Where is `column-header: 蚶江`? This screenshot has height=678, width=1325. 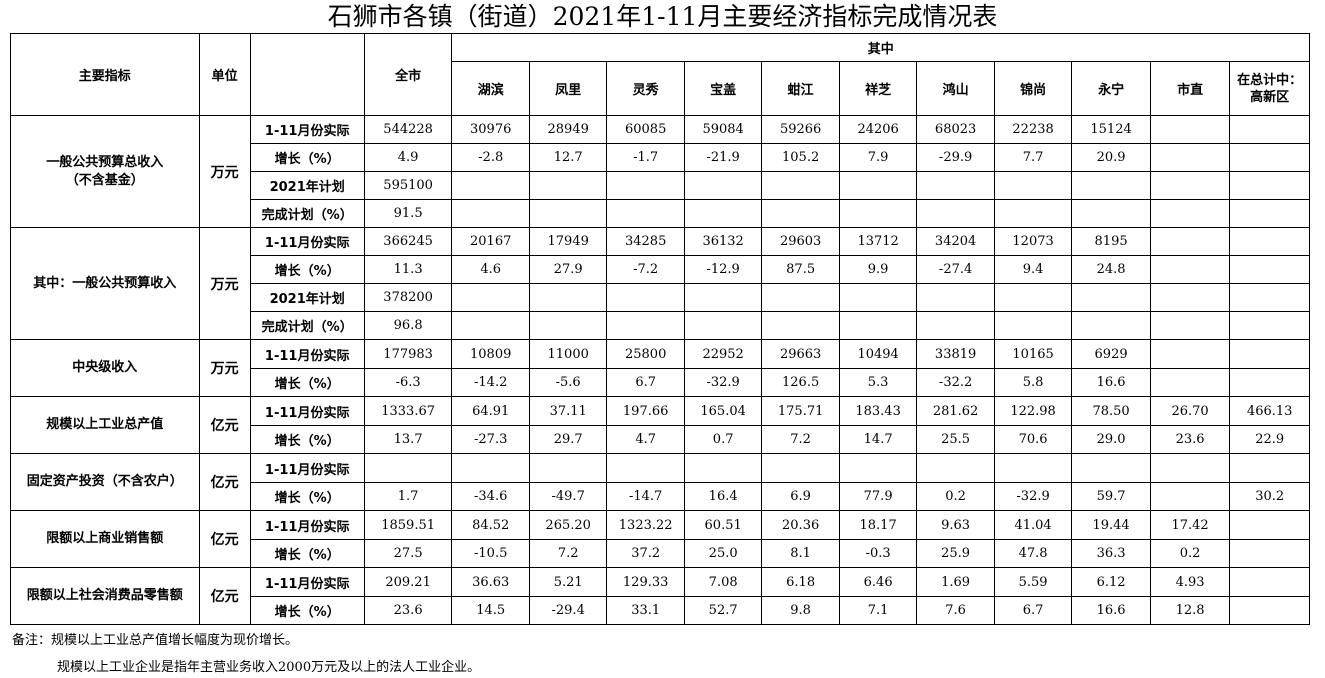 column-header: 蚶江 is located at coordinates (800, 88).